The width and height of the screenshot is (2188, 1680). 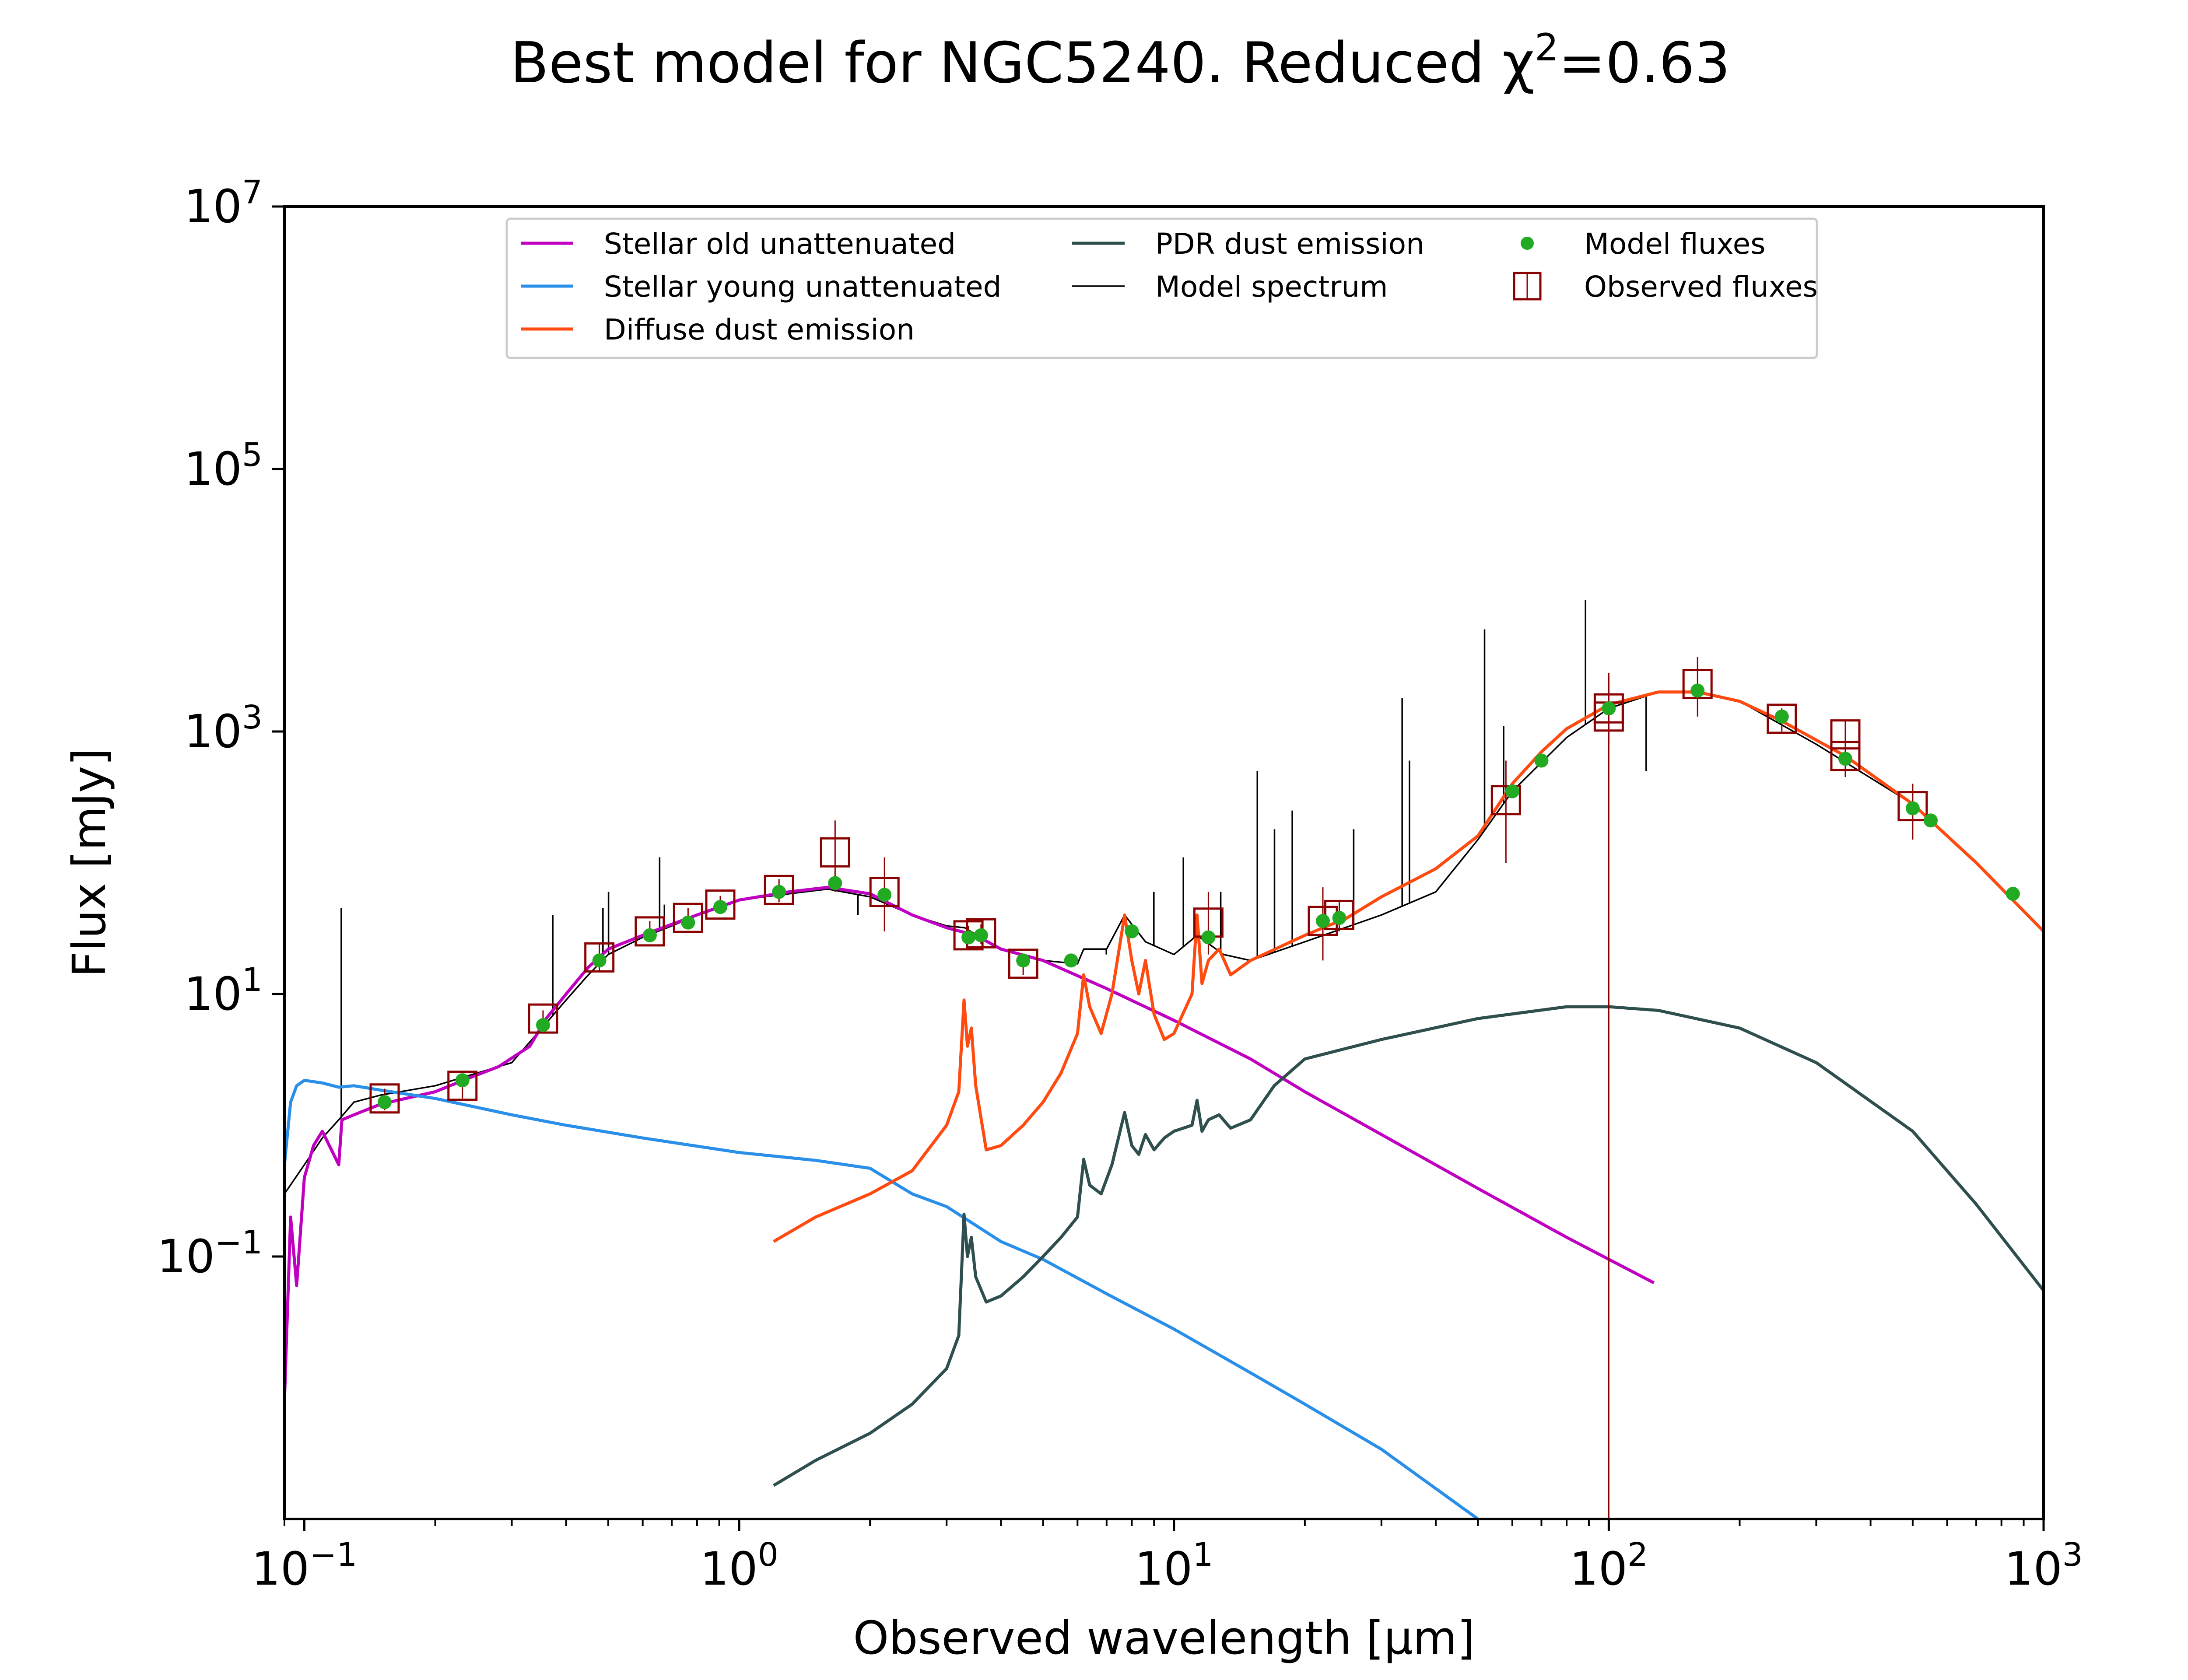 I want to click on legend-label: Model fluxes, so click(x=1675, y=244).